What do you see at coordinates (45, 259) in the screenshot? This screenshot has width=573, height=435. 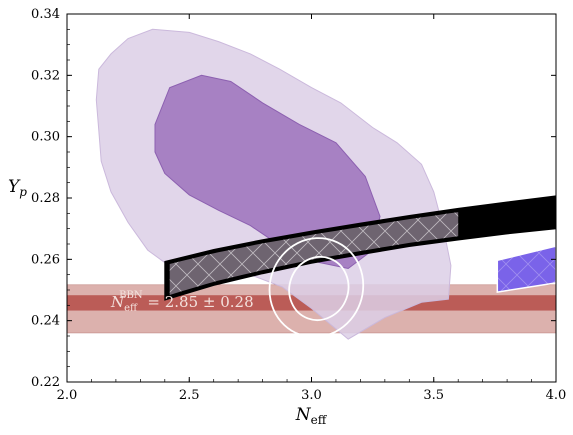 I see `y-tick-label: 0.26` at bounding box center [45, 259].